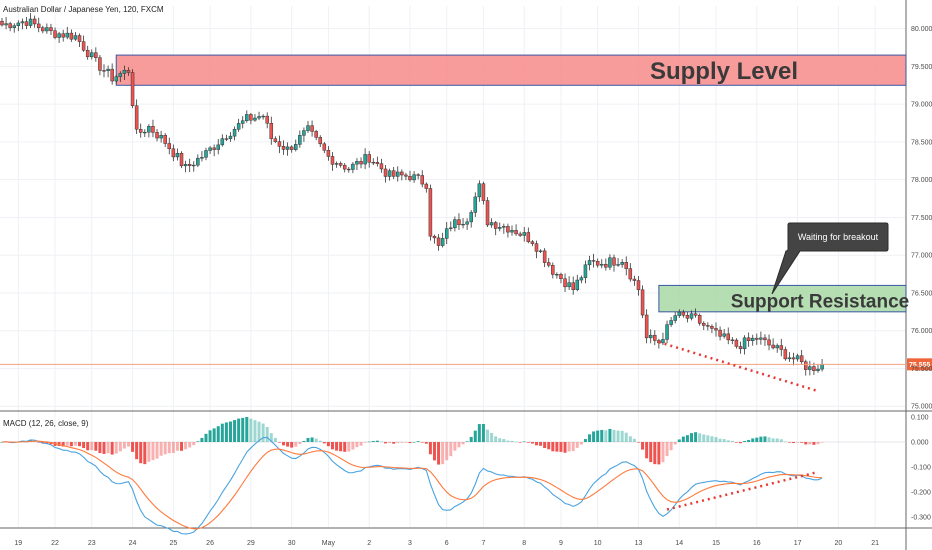 The height and width of the screenshot is (550, 932). What do you see at coordinates (838, 237) in the screenshot?
I see `callout-text: Waiting for breakout` at bounding box center [838, 237].